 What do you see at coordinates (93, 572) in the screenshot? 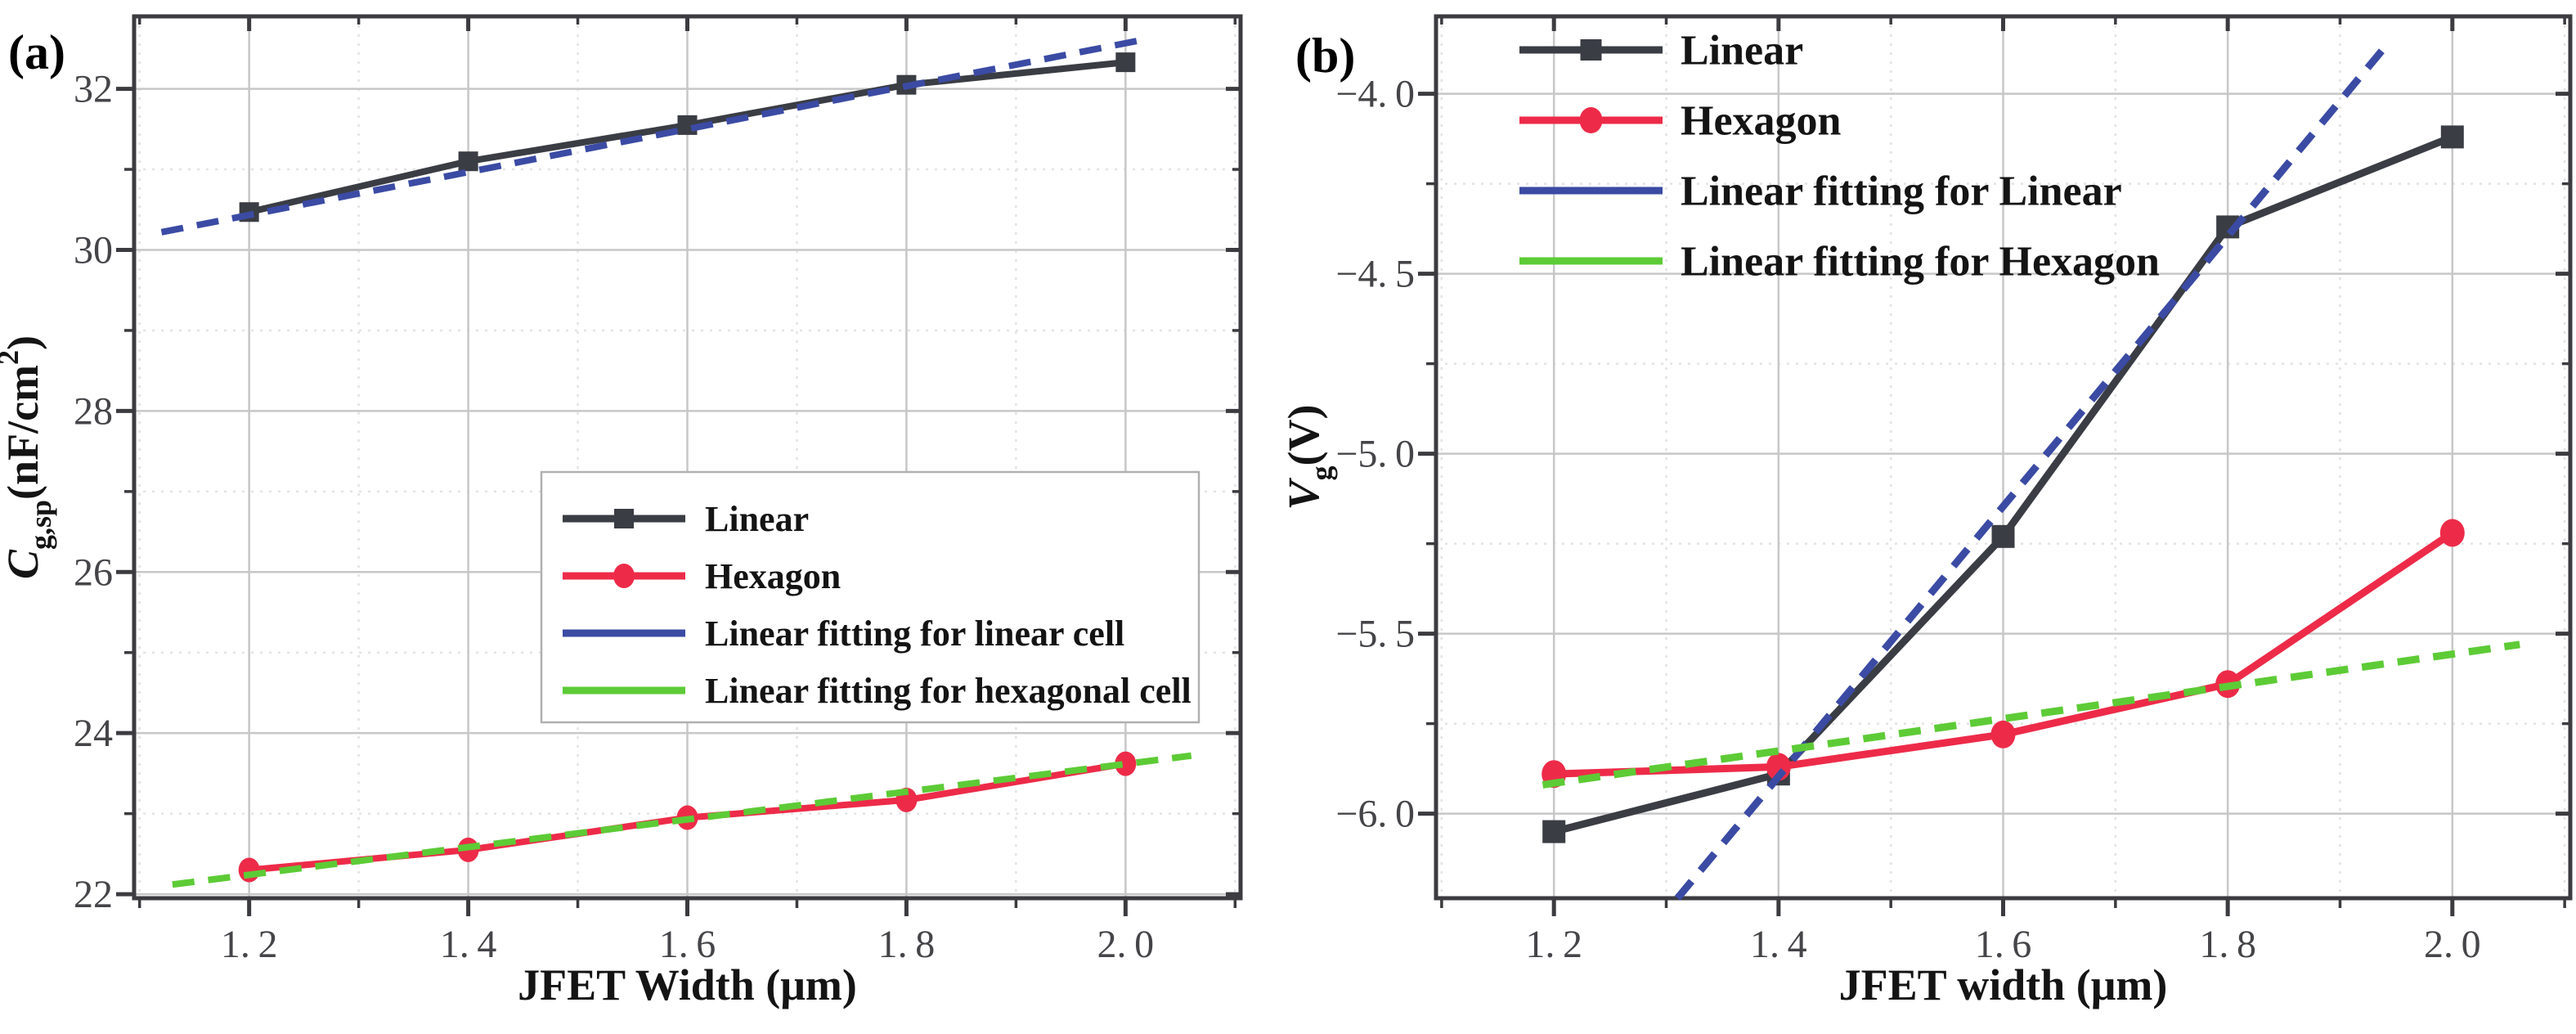
I see `y-tick-label: 26` at bounding box center [93, 572].